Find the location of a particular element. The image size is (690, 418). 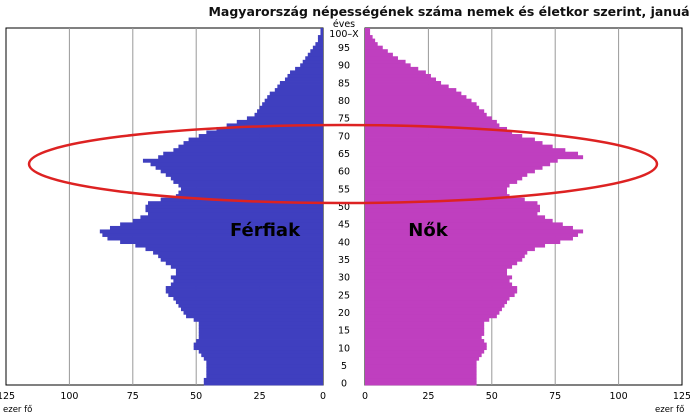

x-unit-label-left: ezer fő is located at coordinates (17, 410).